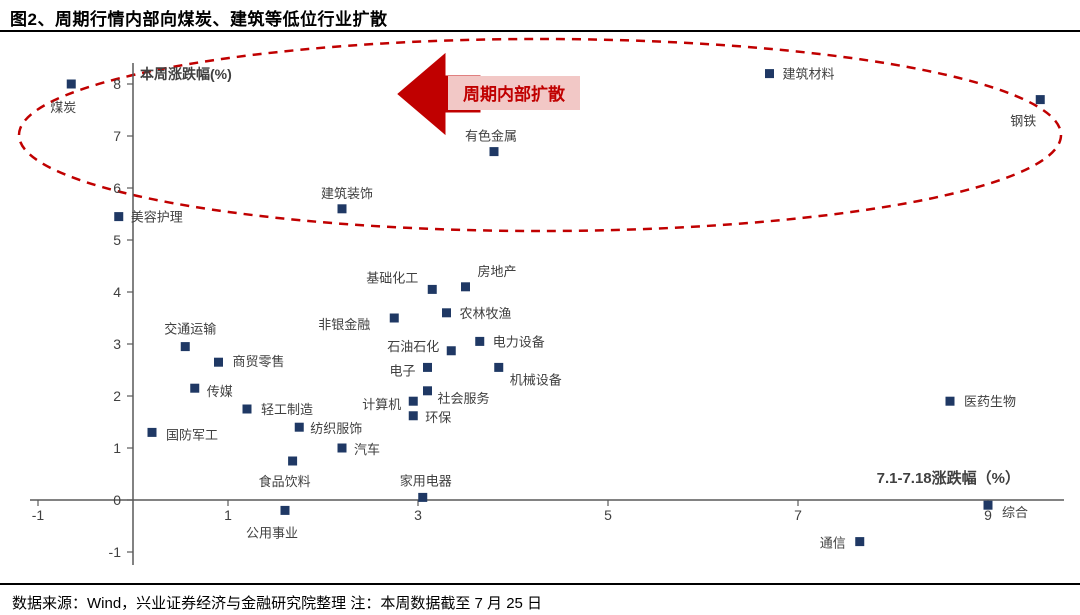 Image resolution: width=1080 pixels, height=615 pixels. Describe the element at coordinates (285, 481) in the screenshot. I see `point-label: 食品饮料` at that location.